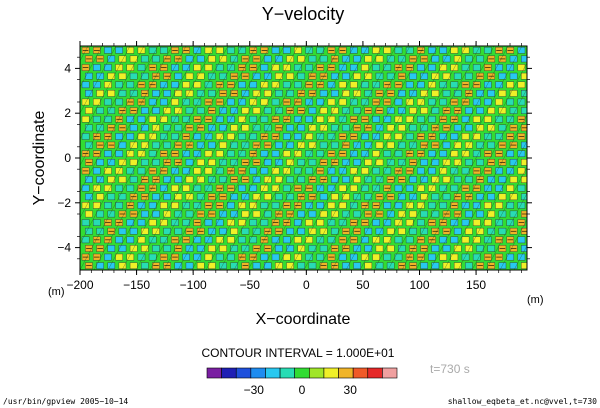 This screenshot has height=408, width=600. What do you see at coordinates (65, 401) in the screenshot?
I see `footer-left: /usr/bin/gpview 2005−10−14` at bounding box center [65, 401].